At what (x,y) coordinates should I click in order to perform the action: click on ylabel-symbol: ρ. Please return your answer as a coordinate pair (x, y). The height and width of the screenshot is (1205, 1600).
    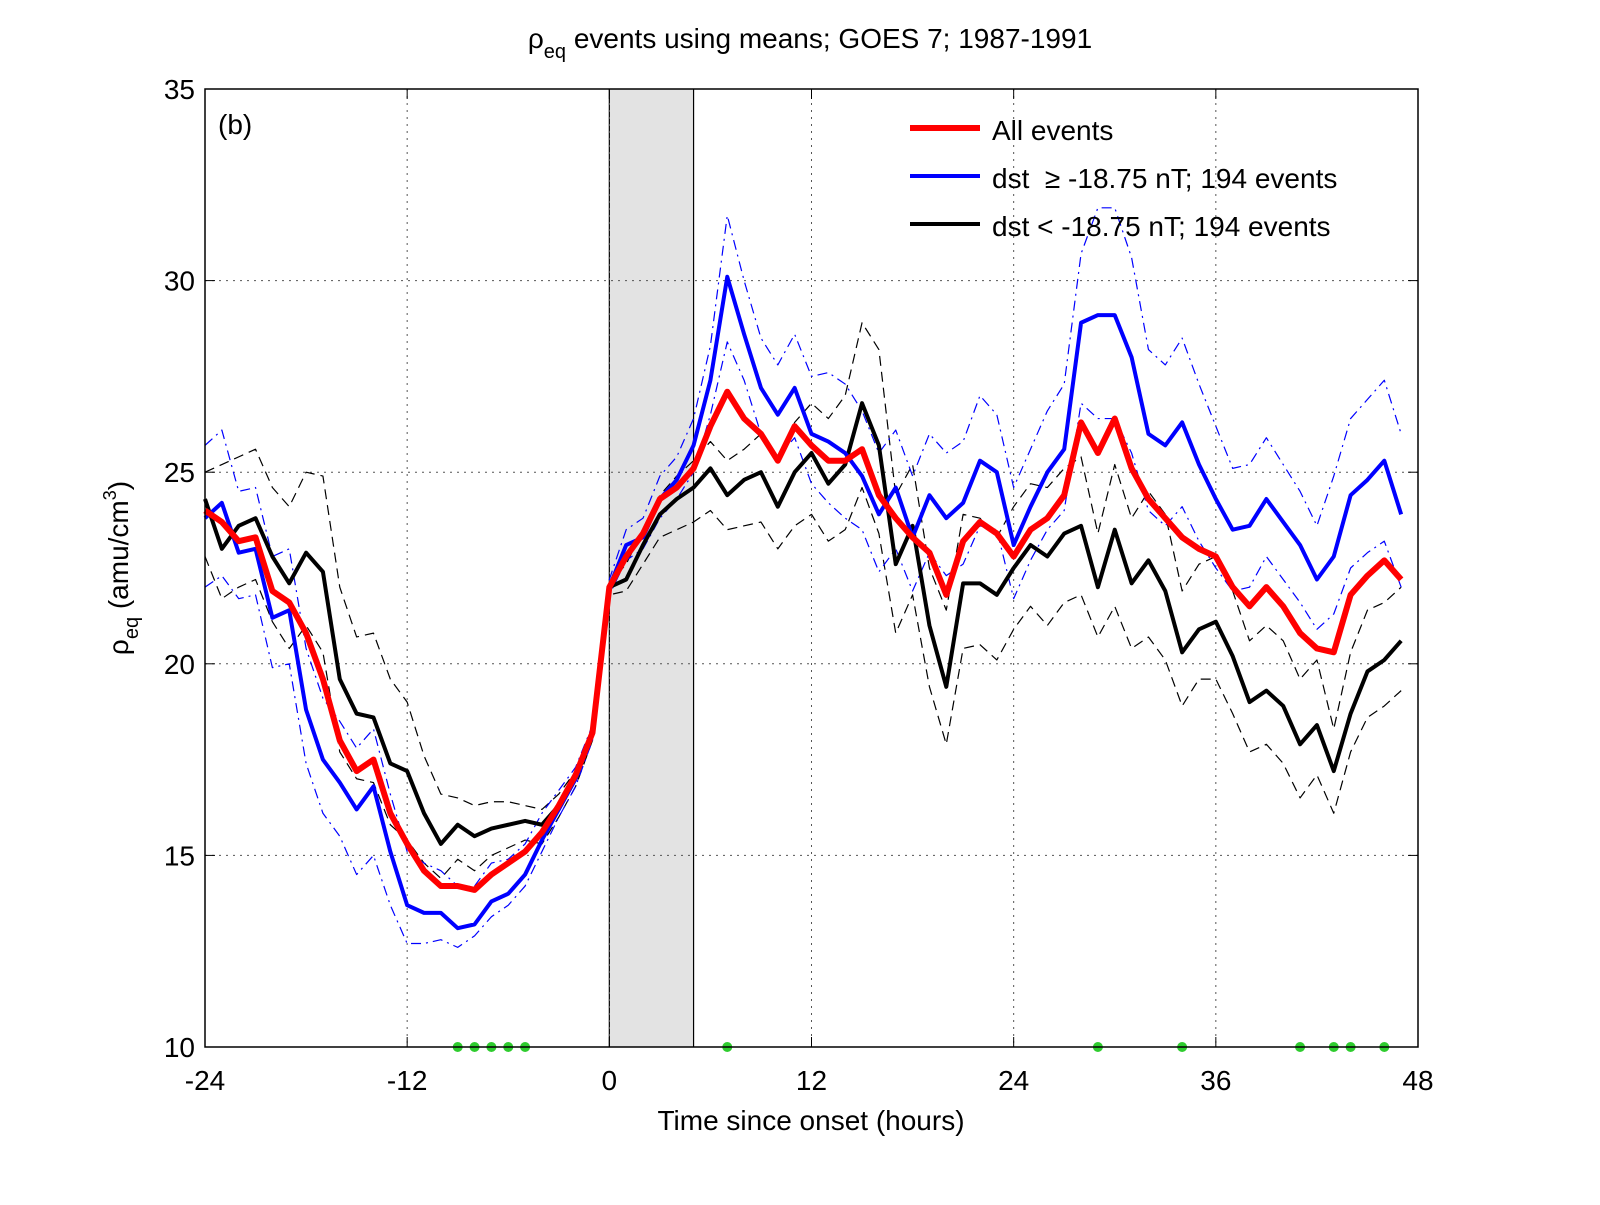
    Looking at the image, I should click on (118, 647).